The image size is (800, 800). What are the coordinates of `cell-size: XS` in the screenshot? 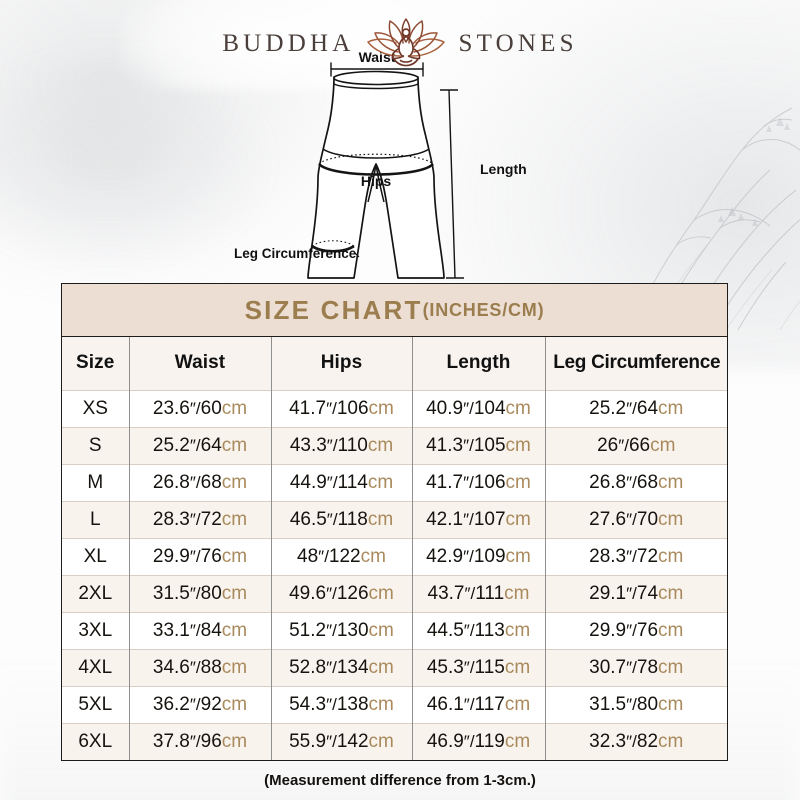 It's located at (95, 408).